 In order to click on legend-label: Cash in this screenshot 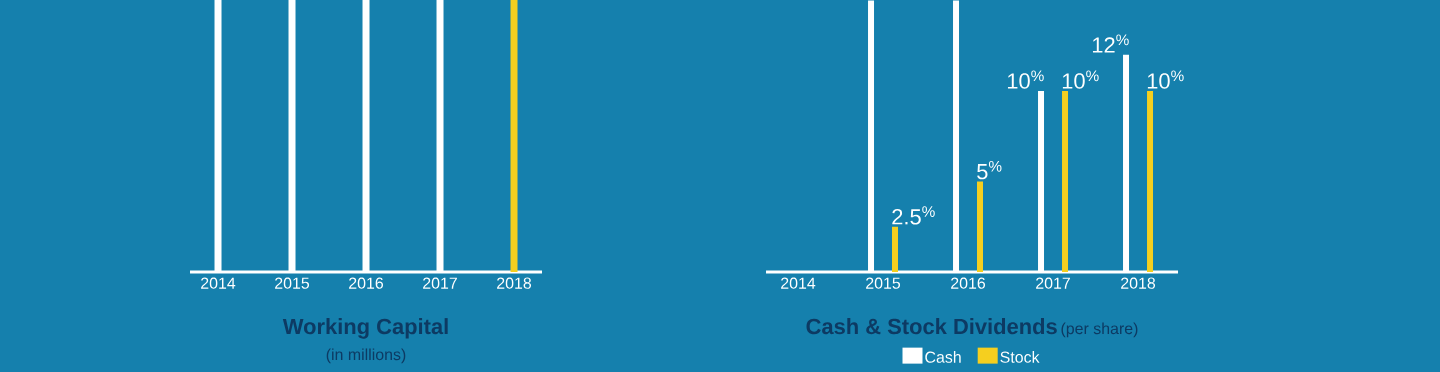, I will do `click(943, 357)`.